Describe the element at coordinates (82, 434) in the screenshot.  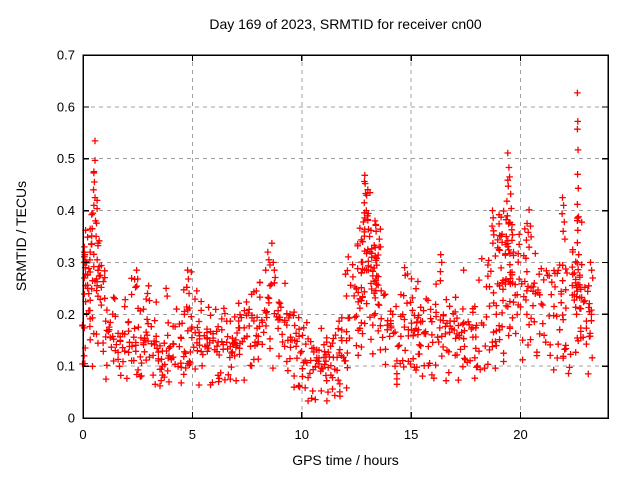
I see `x-tick-label: 0` at that location.